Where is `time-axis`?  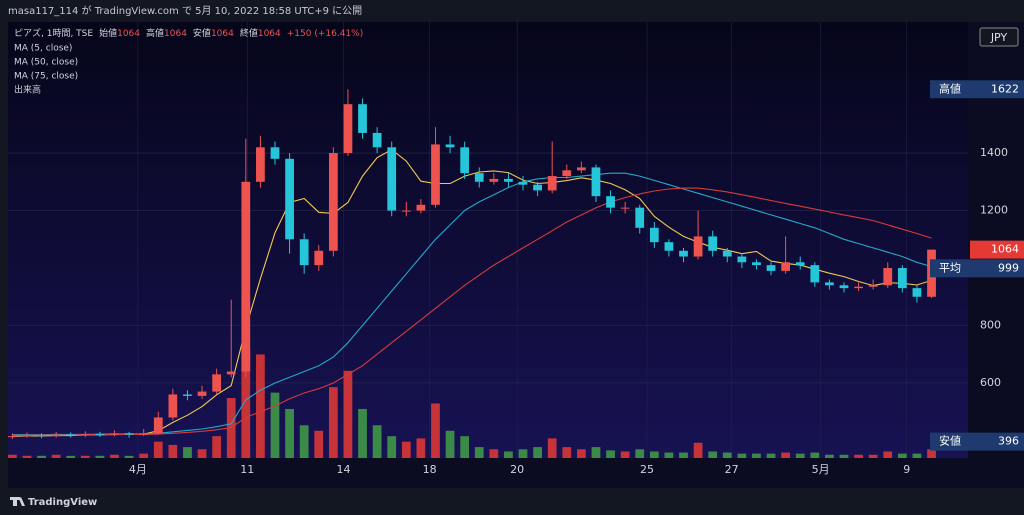
time-axis is located at coordinates (488, 473).